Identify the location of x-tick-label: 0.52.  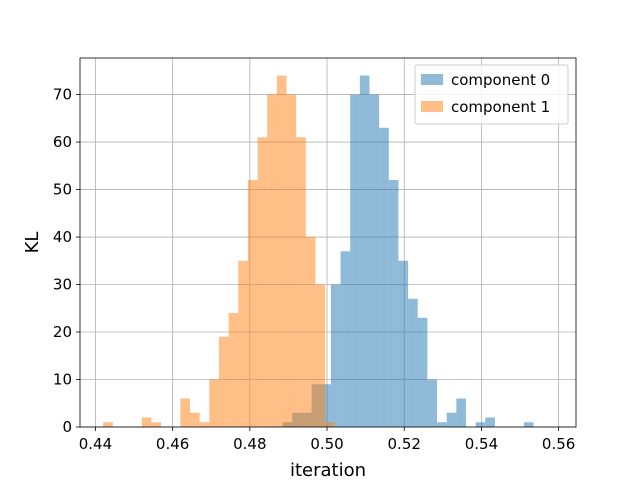
(404, 444).